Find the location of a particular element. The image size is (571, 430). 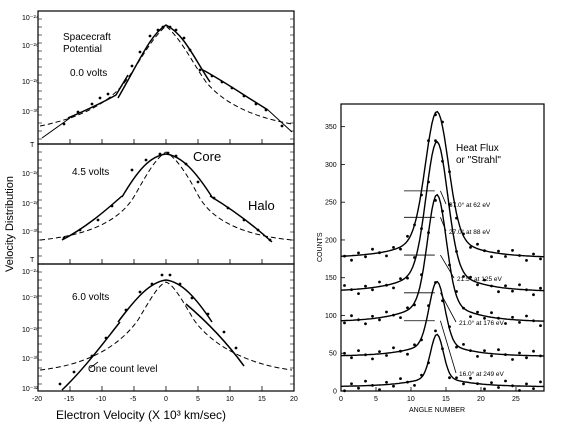

right-xlabel: ANGLE NUMBER is located at coordinates (437, 410).